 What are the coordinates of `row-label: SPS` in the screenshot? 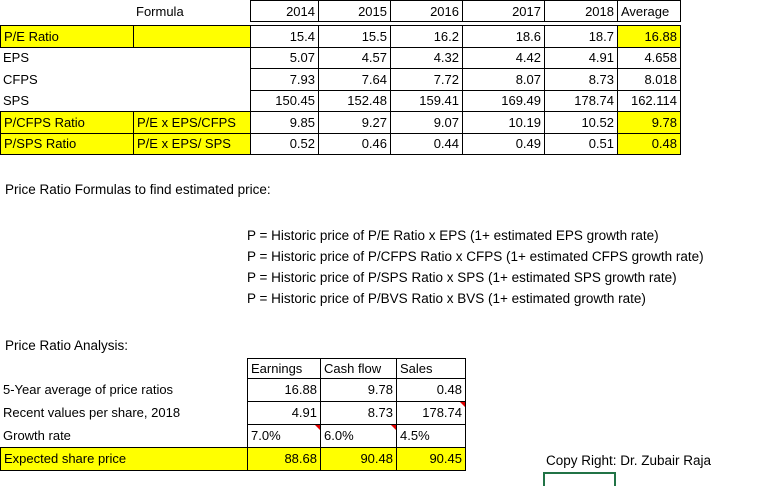 It's located at (16, 101).